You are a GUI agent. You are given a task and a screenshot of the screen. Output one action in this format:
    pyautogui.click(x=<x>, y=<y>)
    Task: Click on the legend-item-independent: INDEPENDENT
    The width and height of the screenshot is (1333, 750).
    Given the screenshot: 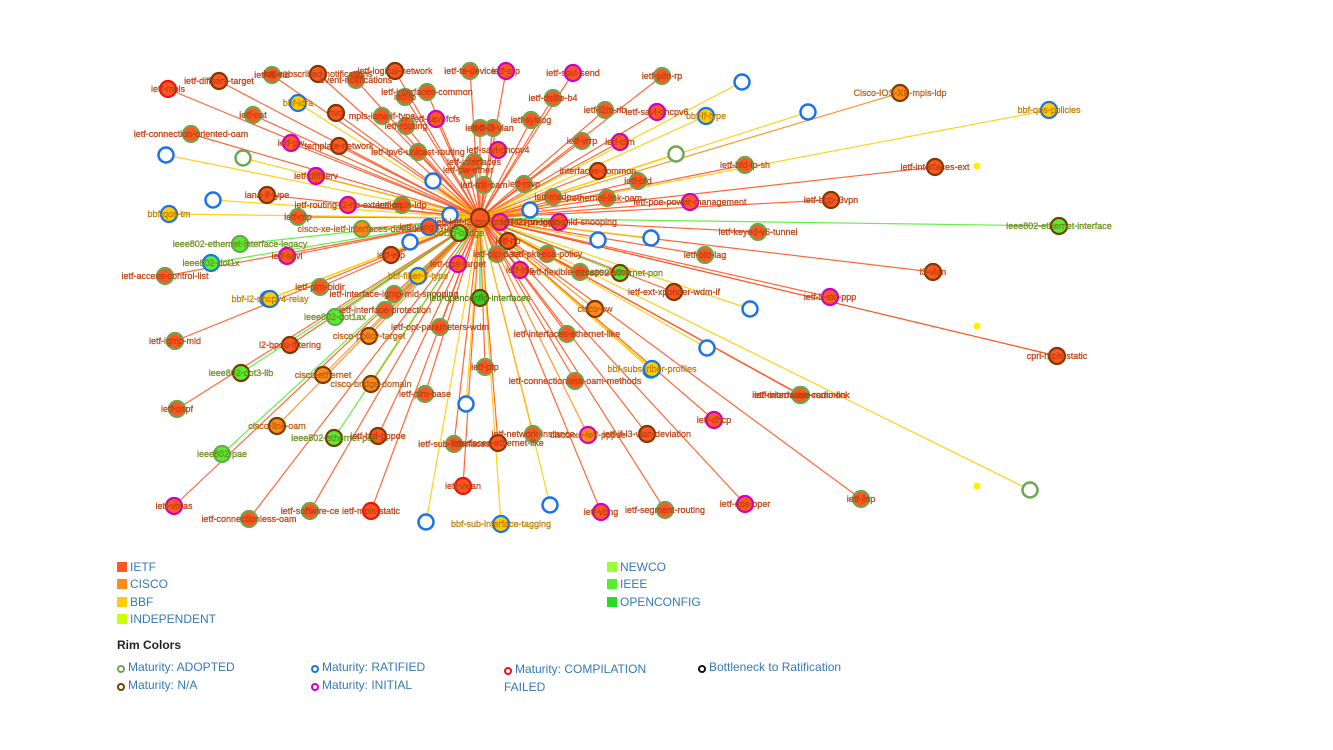 What is the action you would take?
    pyautogui.click(x=166, y=619)
    